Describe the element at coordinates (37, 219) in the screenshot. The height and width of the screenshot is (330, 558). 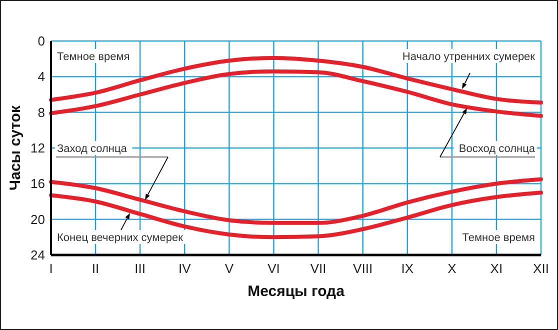
I see `y-tick-label: 20` at that location.